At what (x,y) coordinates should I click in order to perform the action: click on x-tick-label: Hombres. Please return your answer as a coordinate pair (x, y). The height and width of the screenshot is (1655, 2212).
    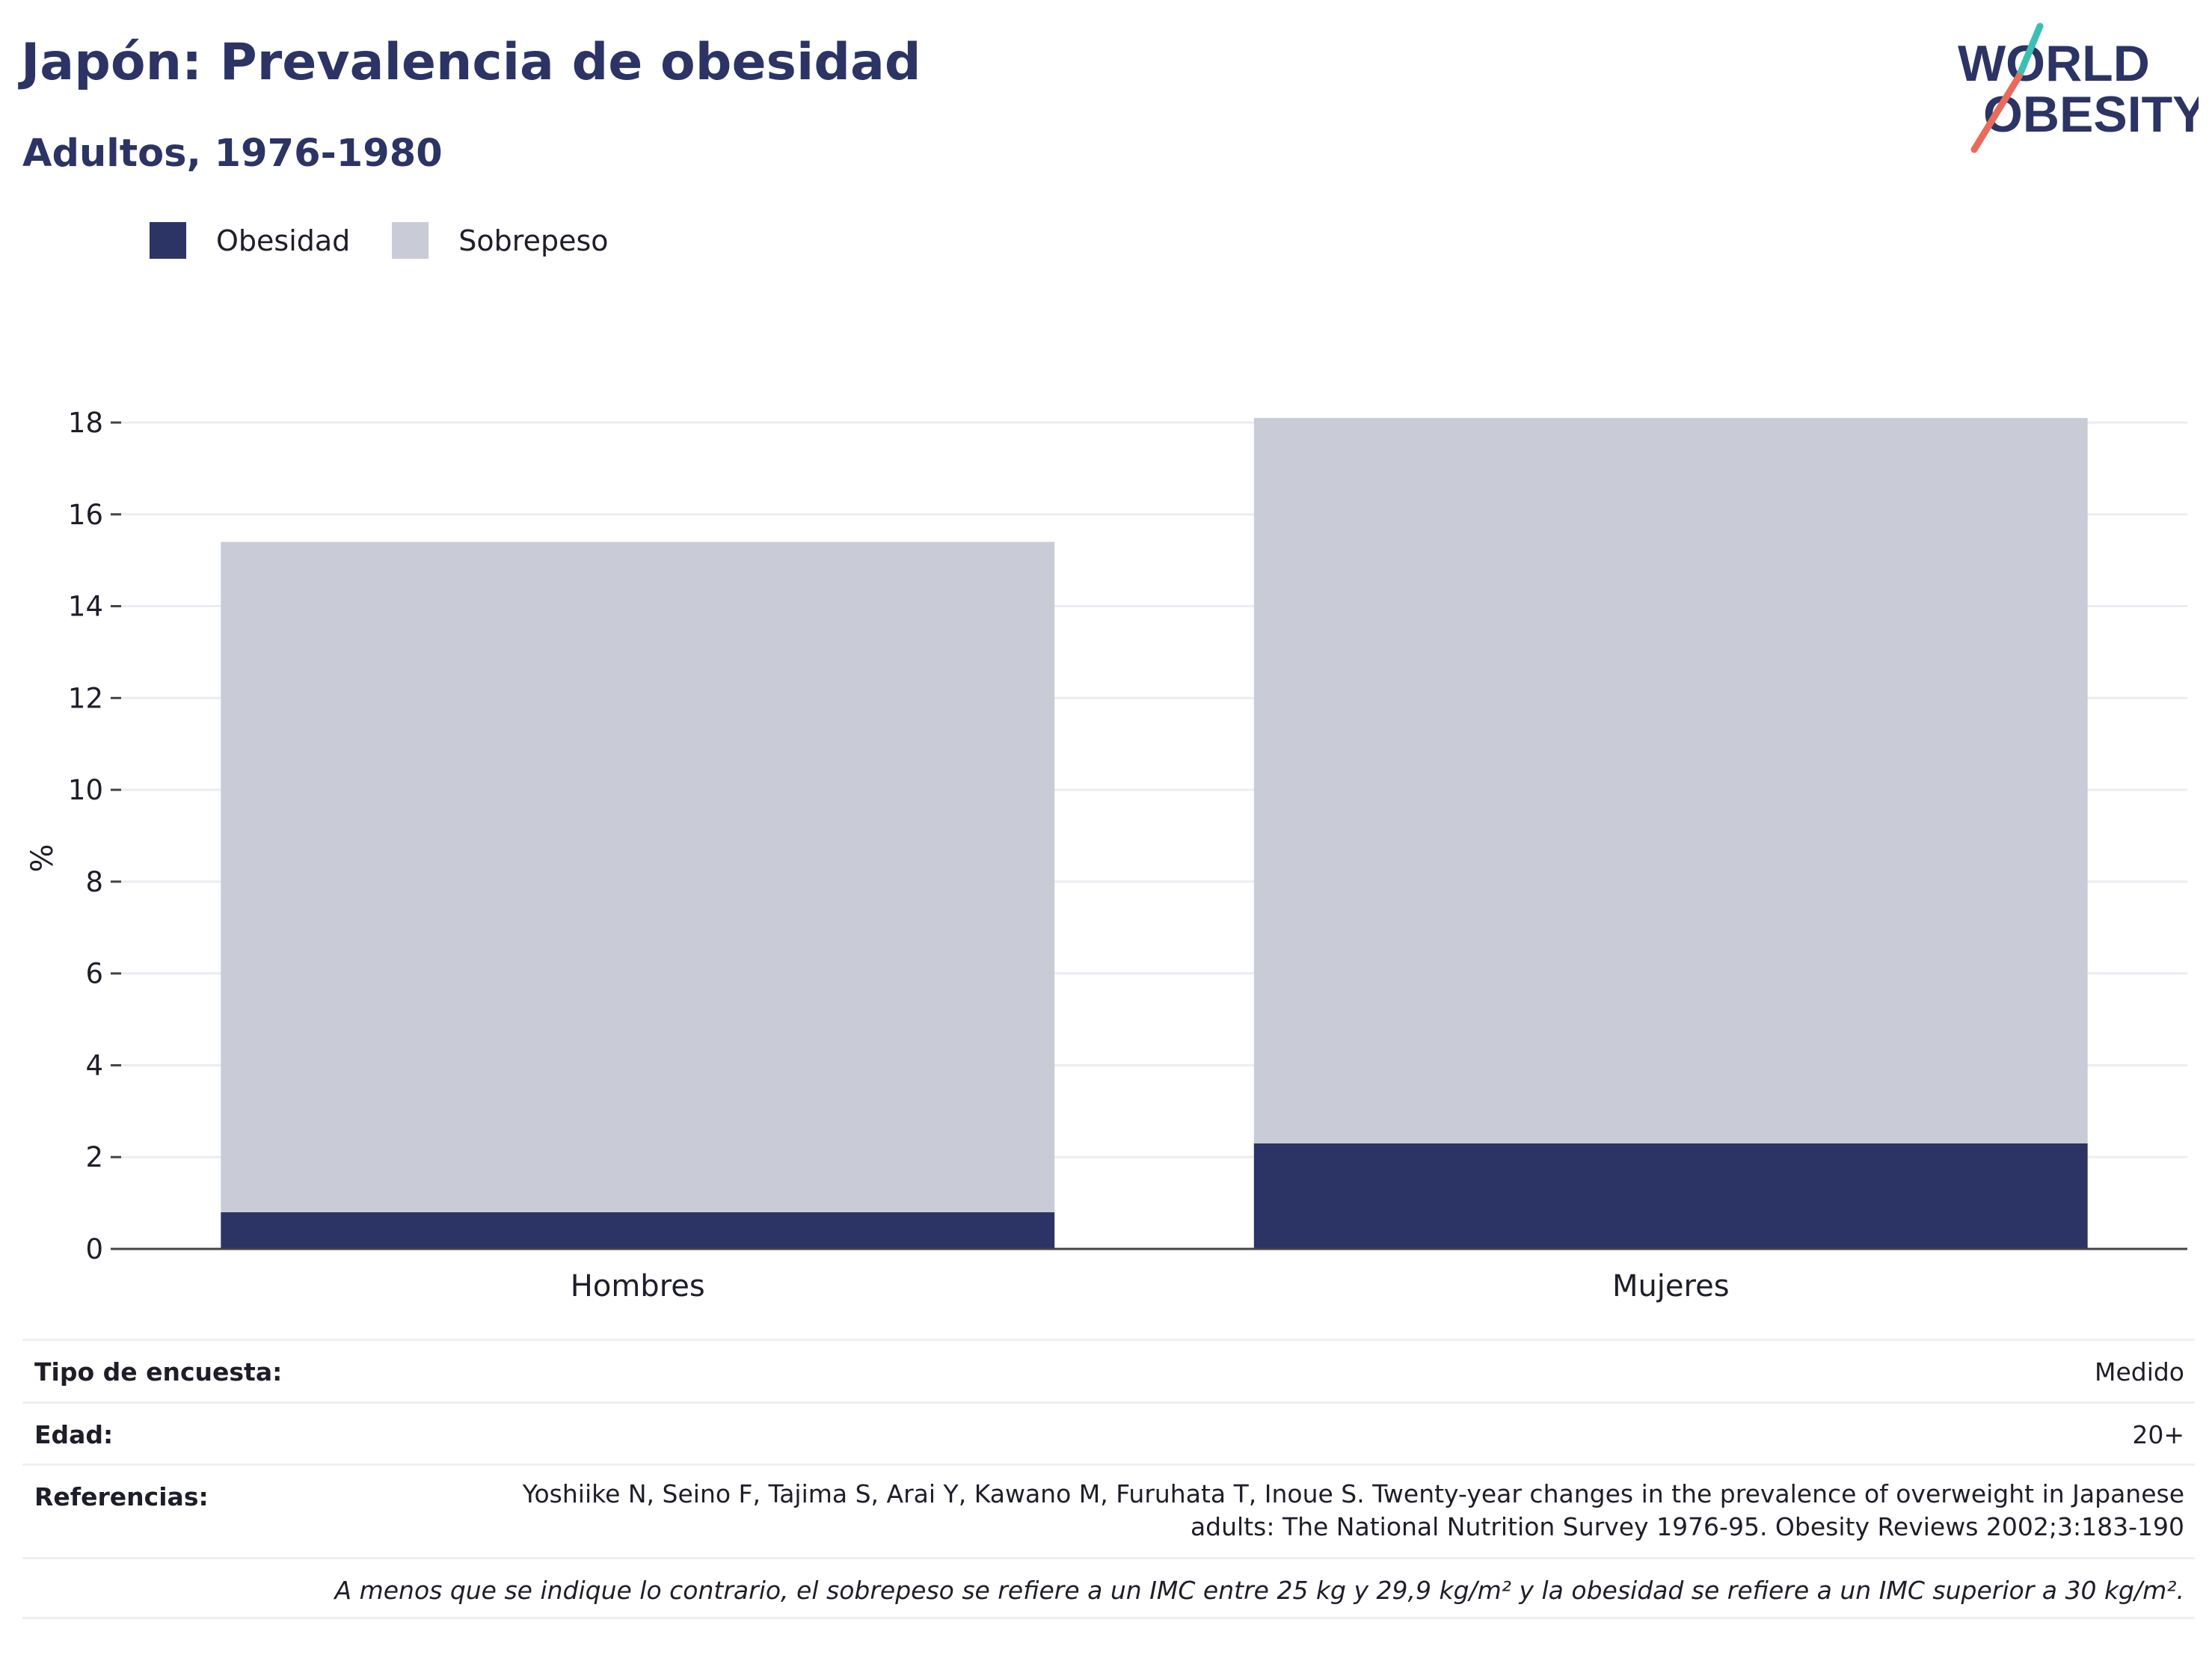
    Looking at the image, I should click on (638, 1286).